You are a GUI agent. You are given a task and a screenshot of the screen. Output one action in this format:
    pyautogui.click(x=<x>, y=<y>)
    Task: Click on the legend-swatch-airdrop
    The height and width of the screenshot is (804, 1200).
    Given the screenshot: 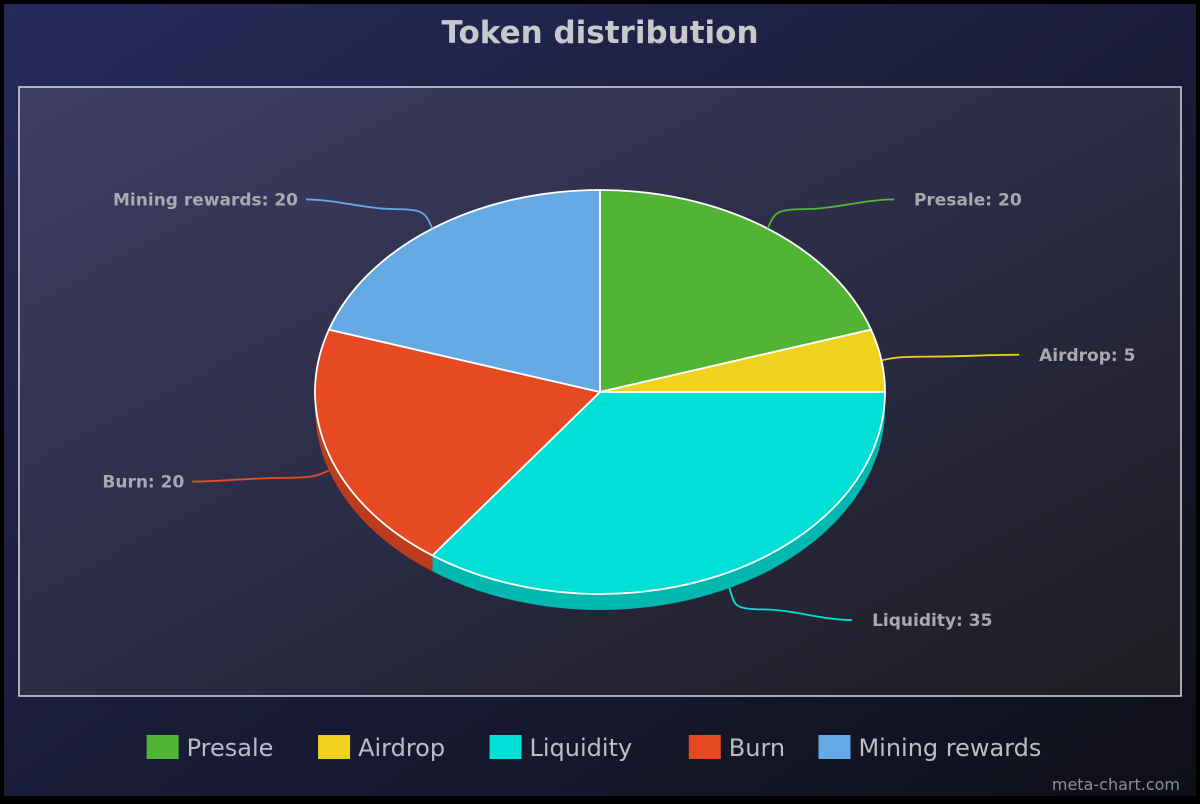 What is the action you would take?
    pyautogui.click(x=334, y=747)
    